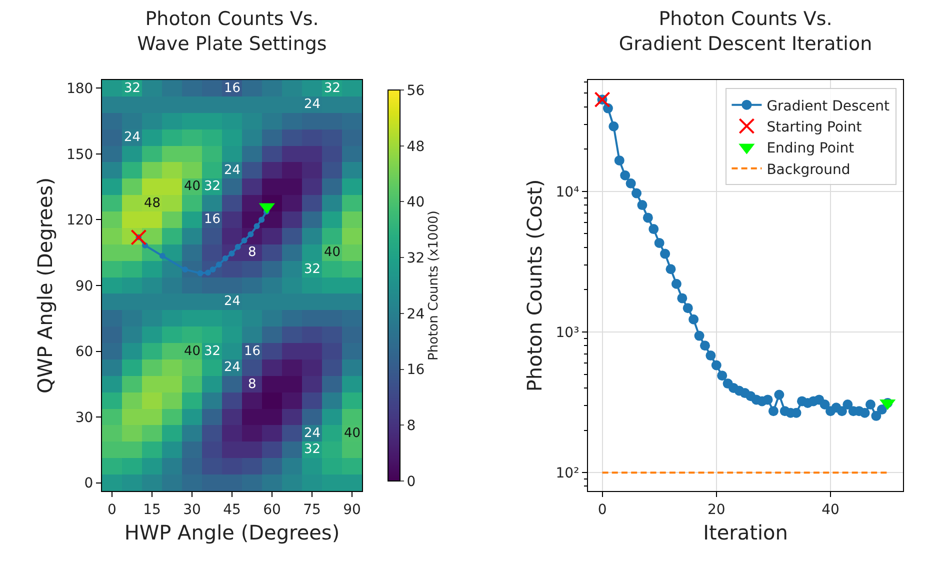 The image size is (929, 561). I want to click on color-bar-label: 32, so click(415, 258).